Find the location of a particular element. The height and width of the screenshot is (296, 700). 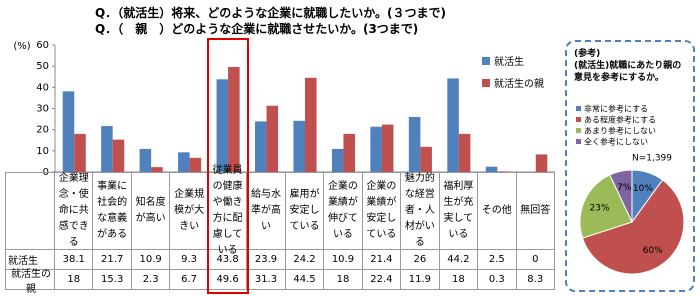

pie-note: N=1,399 is located at coordinates (652, 159).